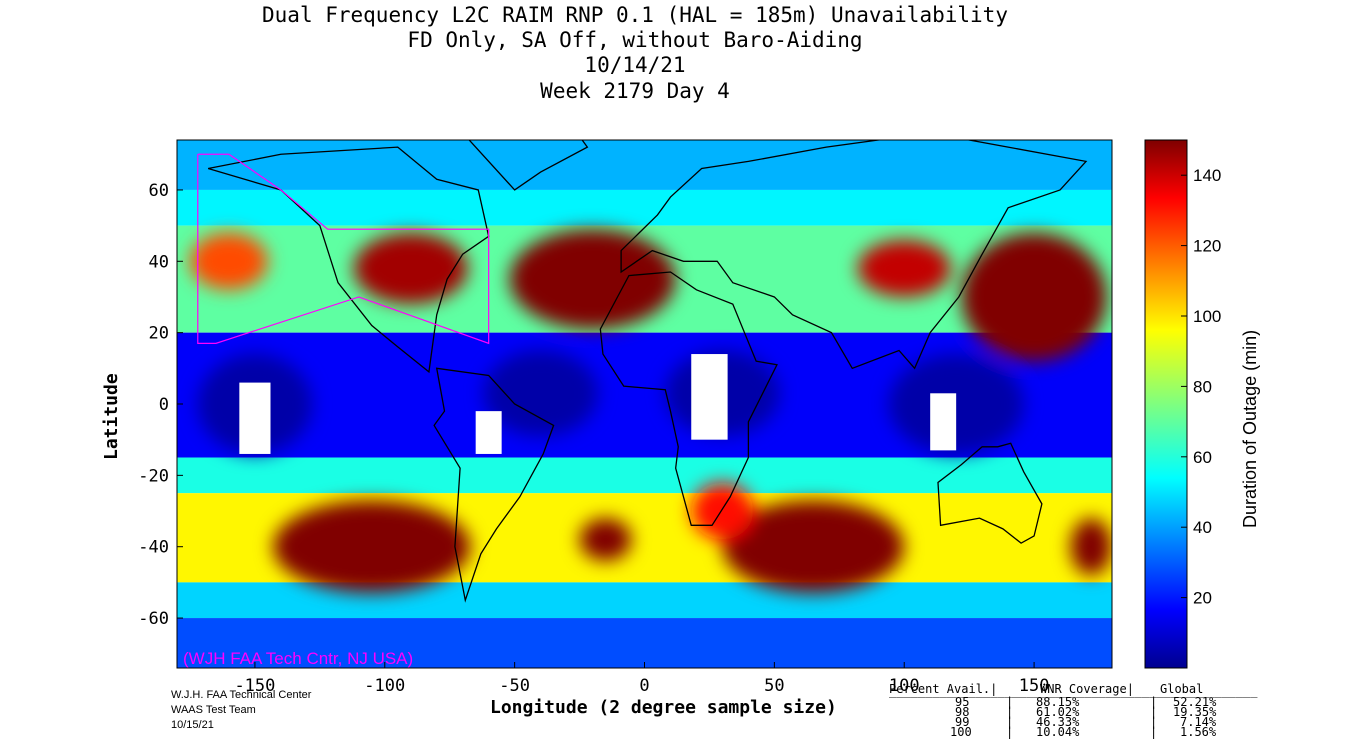 The height and width of the screenshot is (750, 1350). What do you see at coordinates (1202, 527) in the screenshot?
I see `colorbar-tick-label: 40` at bounding box center [1202, 527].